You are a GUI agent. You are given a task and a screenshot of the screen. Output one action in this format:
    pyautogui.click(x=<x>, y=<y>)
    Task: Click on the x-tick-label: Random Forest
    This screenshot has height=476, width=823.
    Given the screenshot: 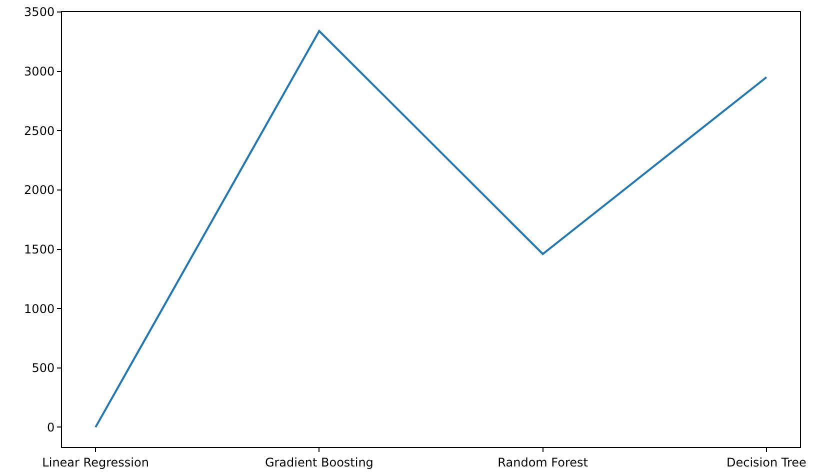 What is the action you would take?
    pyautogui.click(x=543, y=462)
    